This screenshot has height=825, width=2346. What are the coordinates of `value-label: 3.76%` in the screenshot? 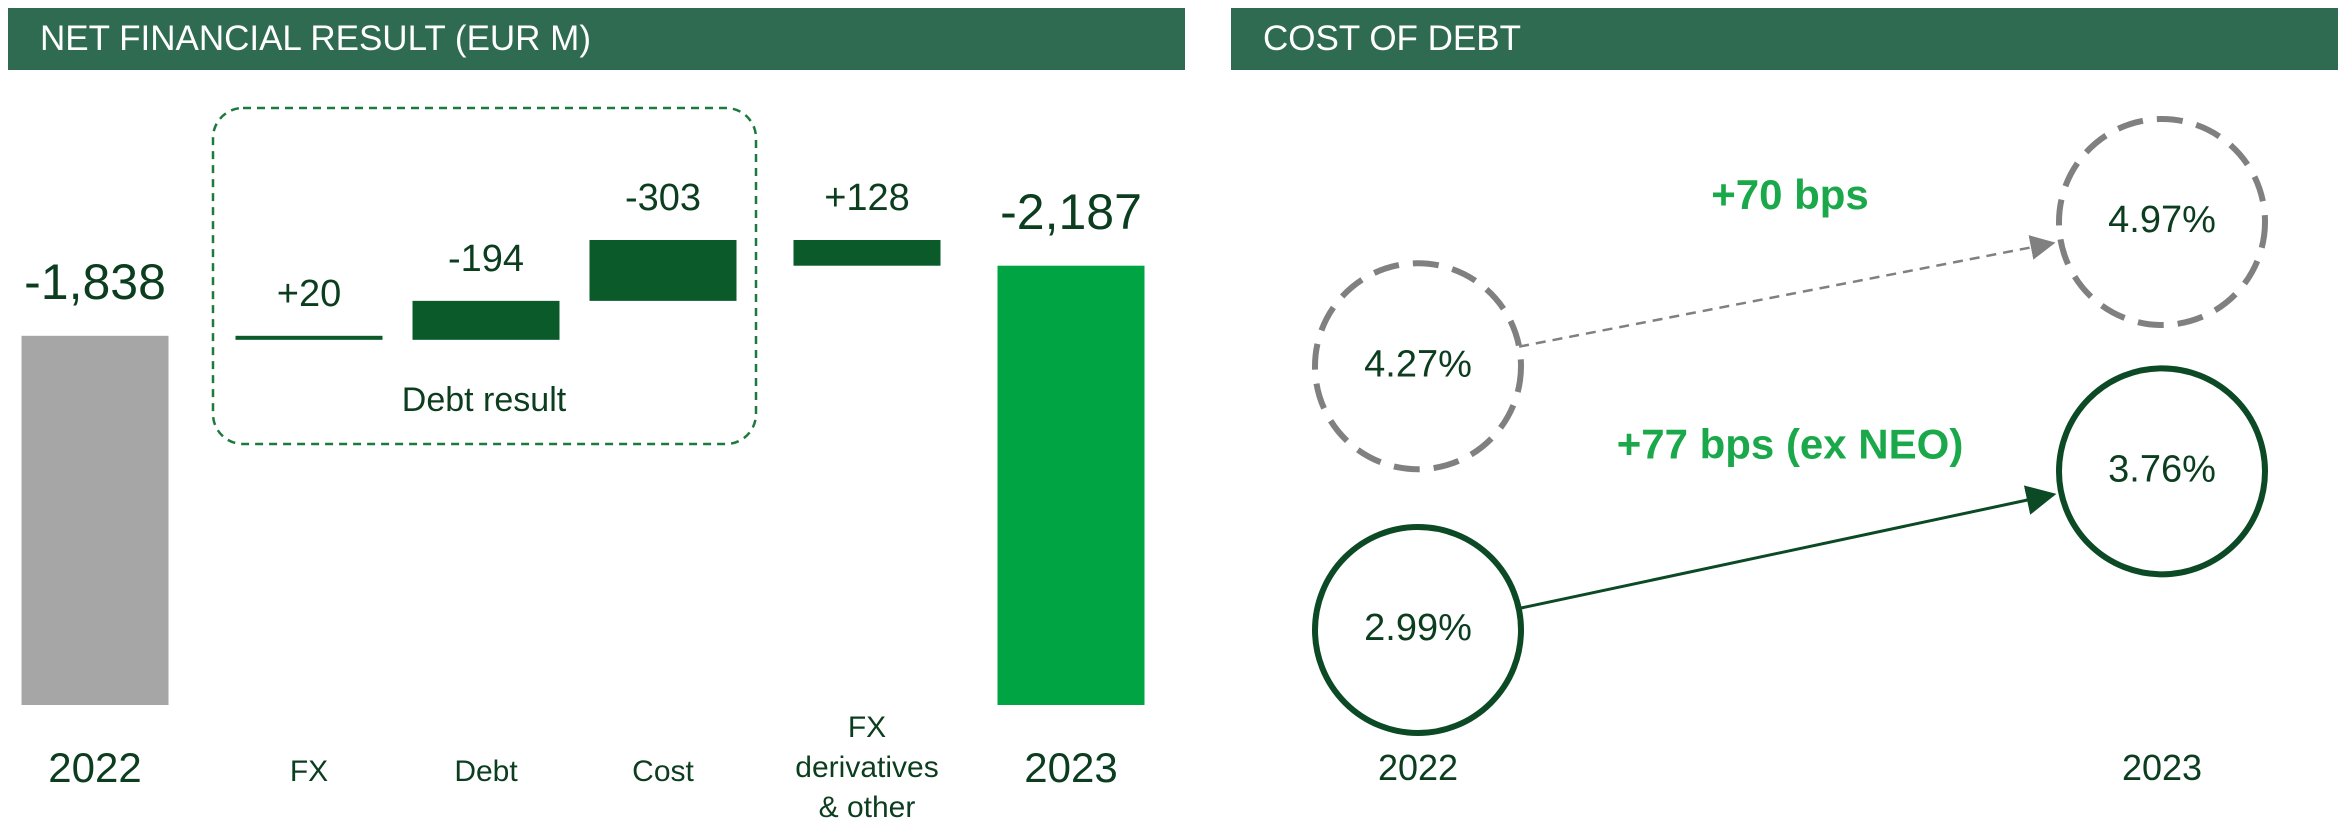 It's located at (2162, 469).